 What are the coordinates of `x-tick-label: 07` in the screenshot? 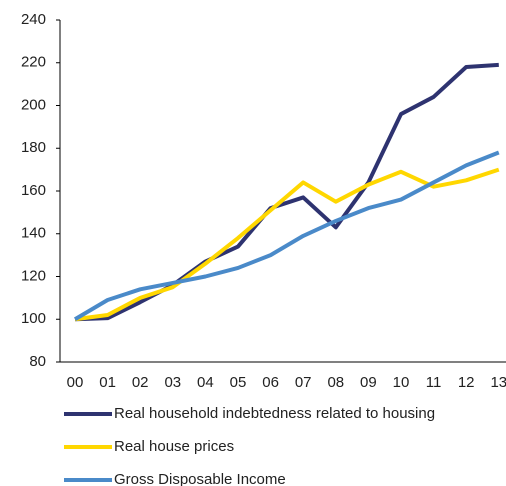 It's located at (303, 382).